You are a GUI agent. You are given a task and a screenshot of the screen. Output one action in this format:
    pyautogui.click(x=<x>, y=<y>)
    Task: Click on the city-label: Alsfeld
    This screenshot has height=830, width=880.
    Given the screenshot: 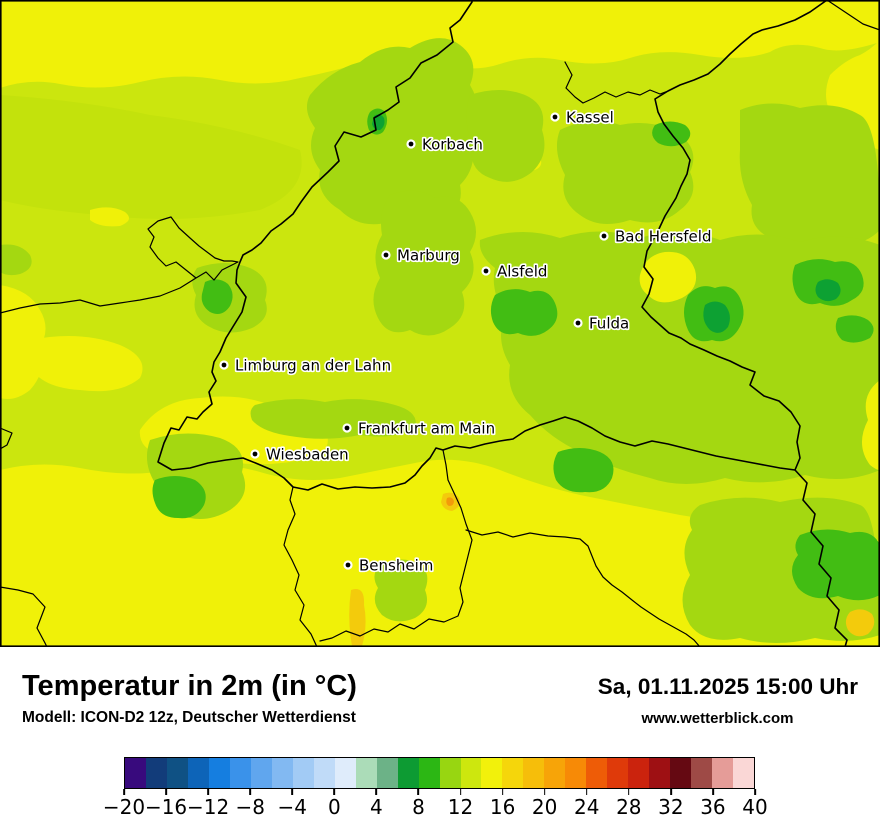 What is the action you would take?
    pyautogui.click(x=522, y=272)
    